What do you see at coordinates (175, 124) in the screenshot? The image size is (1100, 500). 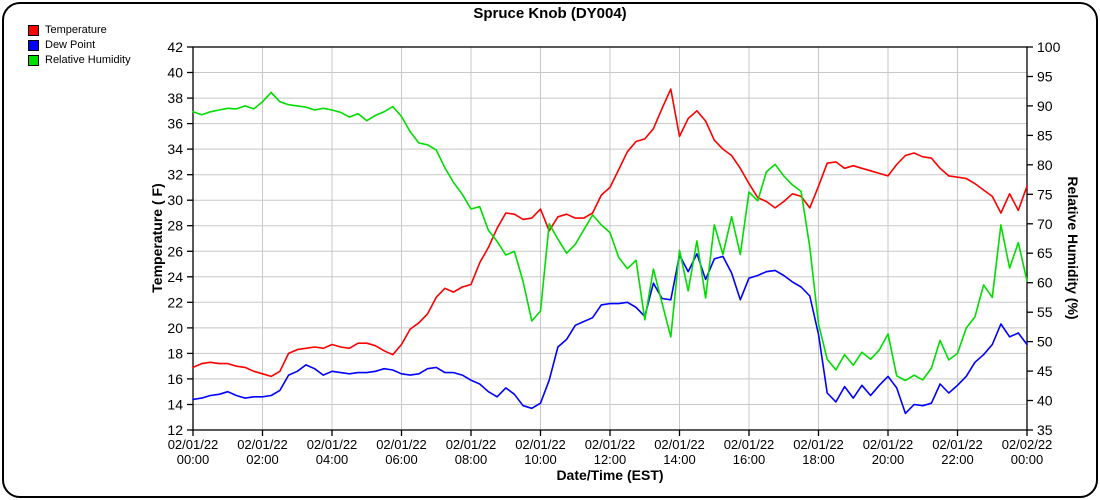 I see `y-left-tick-label: 36` at bounding box center [175, 124].